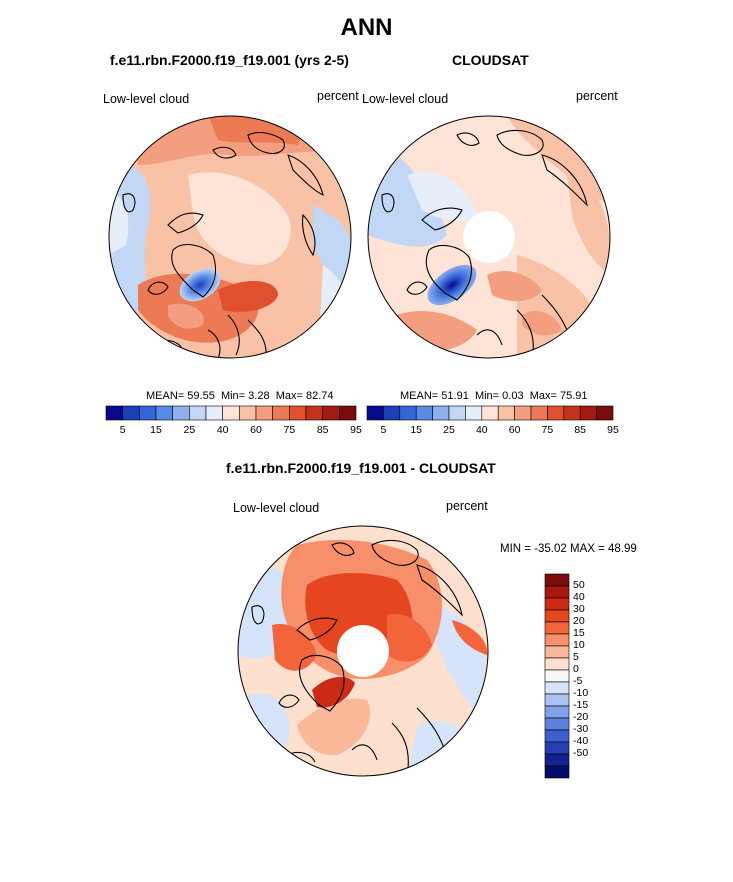 Image resolution: width=733 pixels, height=882 pixels. What do you see at coordinates (256, 430) in the screenshot?
I see `left-colorbar-tick-label: 60` at bounding box center [256, 430].